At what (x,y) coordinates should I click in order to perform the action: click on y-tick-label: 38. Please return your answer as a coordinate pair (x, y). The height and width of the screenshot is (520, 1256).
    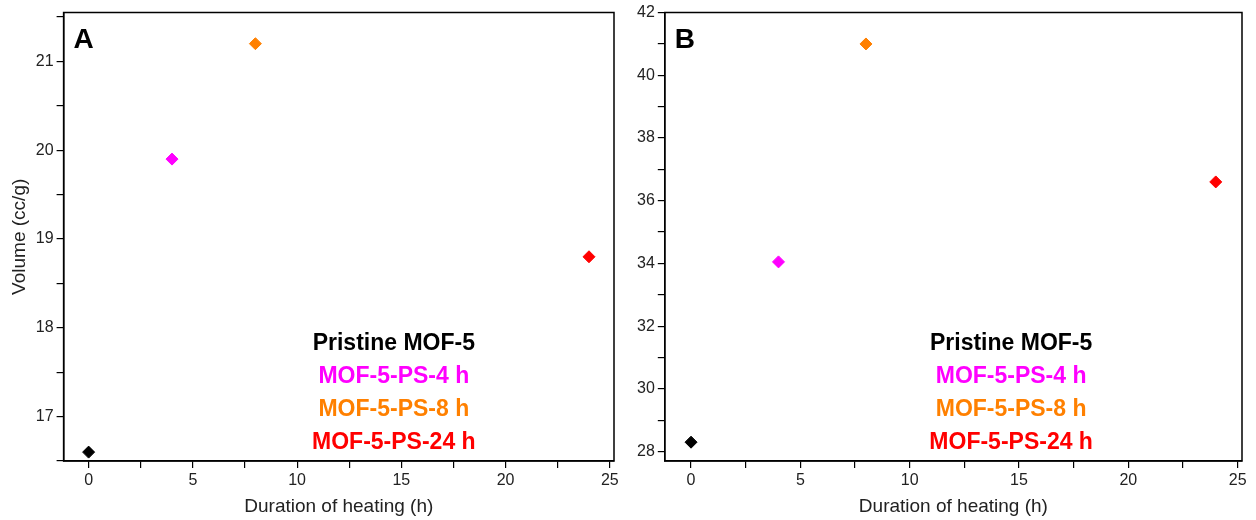
    Looking at the image, I should click on (646, 137).